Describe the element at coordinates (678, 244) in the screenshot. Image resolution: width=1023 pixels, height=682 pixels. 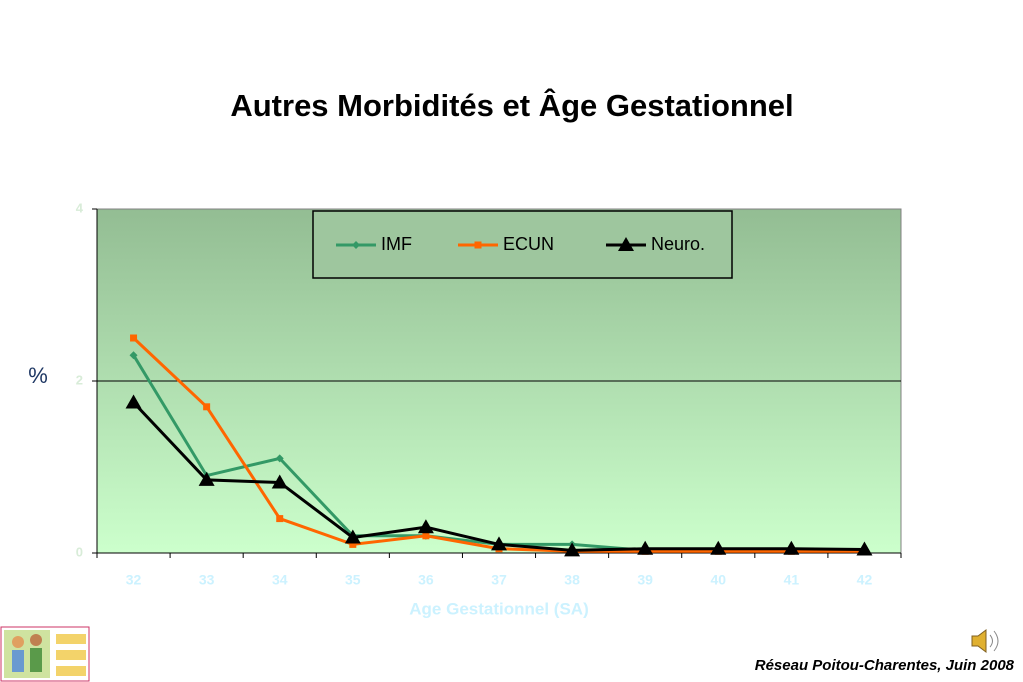
I see `legend-label: Neuro.` at that location.